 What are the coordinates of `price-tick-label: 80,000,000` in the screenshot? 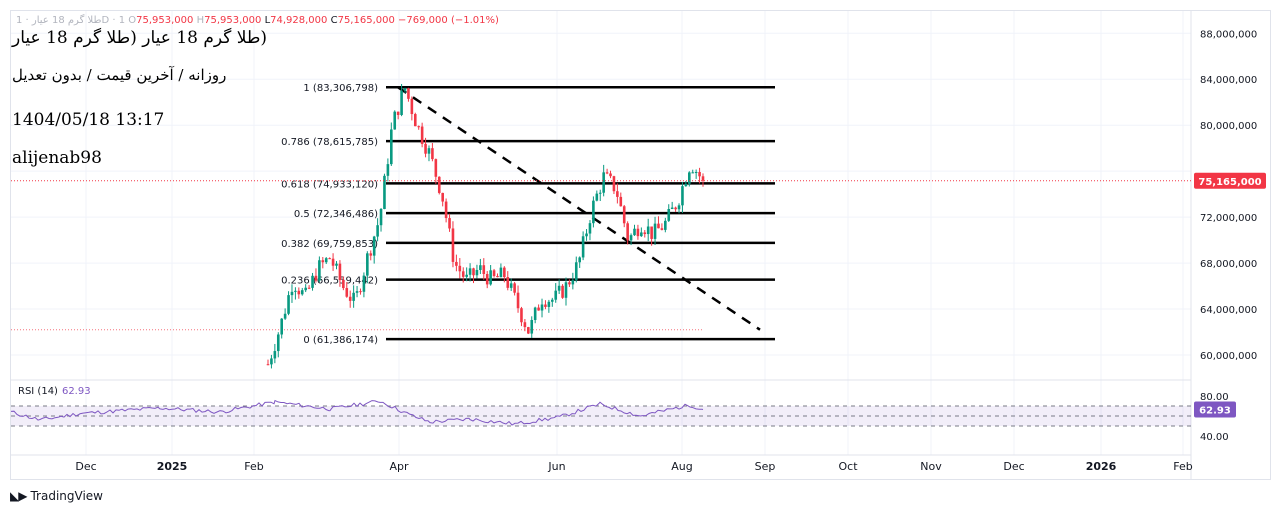 It's located at (1228, 126).